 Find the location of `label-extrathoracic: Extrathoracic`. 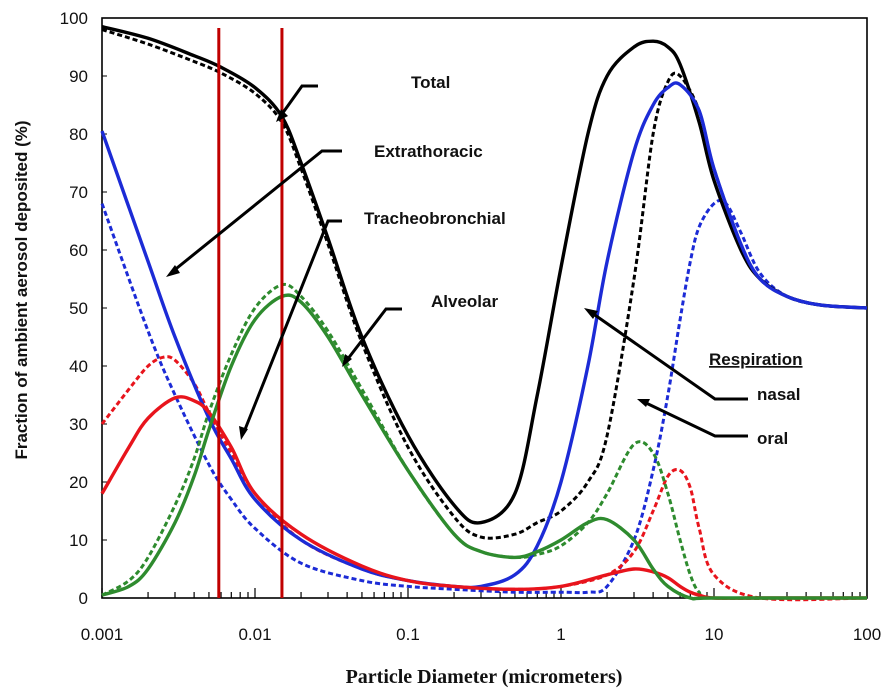

label-extrathoracic: Extrathoracic is located at coordinates (428, 151).